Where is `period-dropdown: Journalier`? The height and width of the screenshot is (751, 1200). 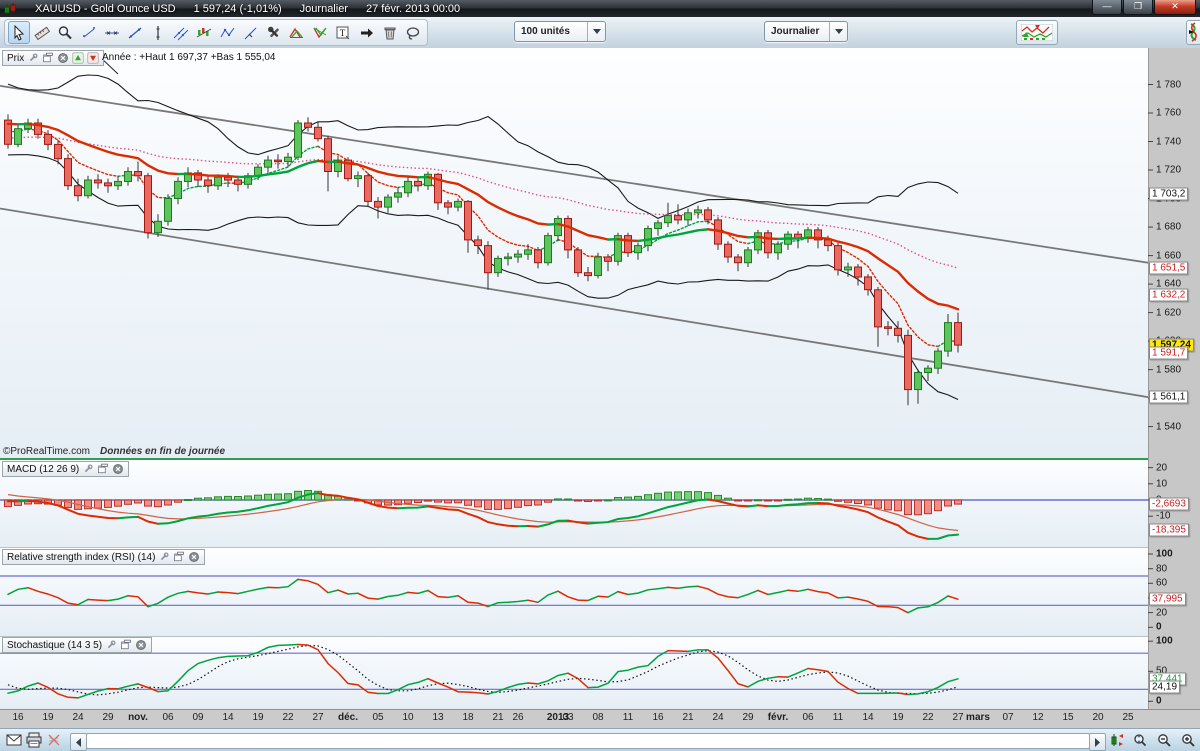
period-dropdown: Journalier is located at coordinates (806, 31).